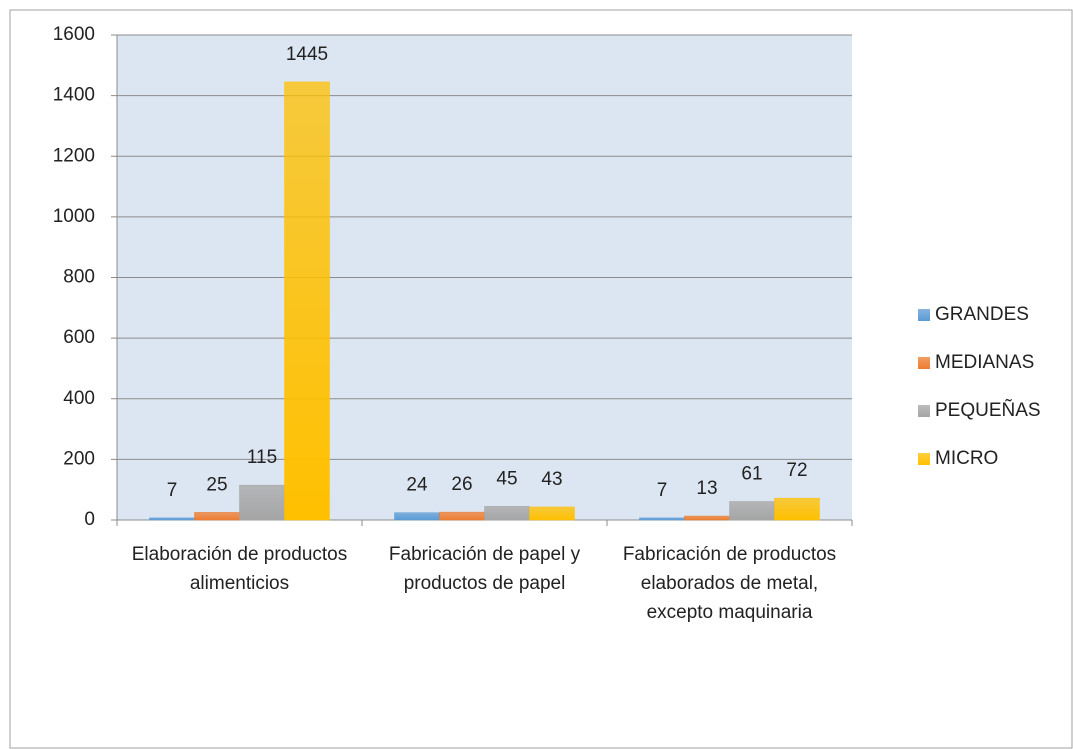  What do you see at coordinates (216, 484) in the screenshot?
I see `data-label: 25` at bounding box center [216, 484].